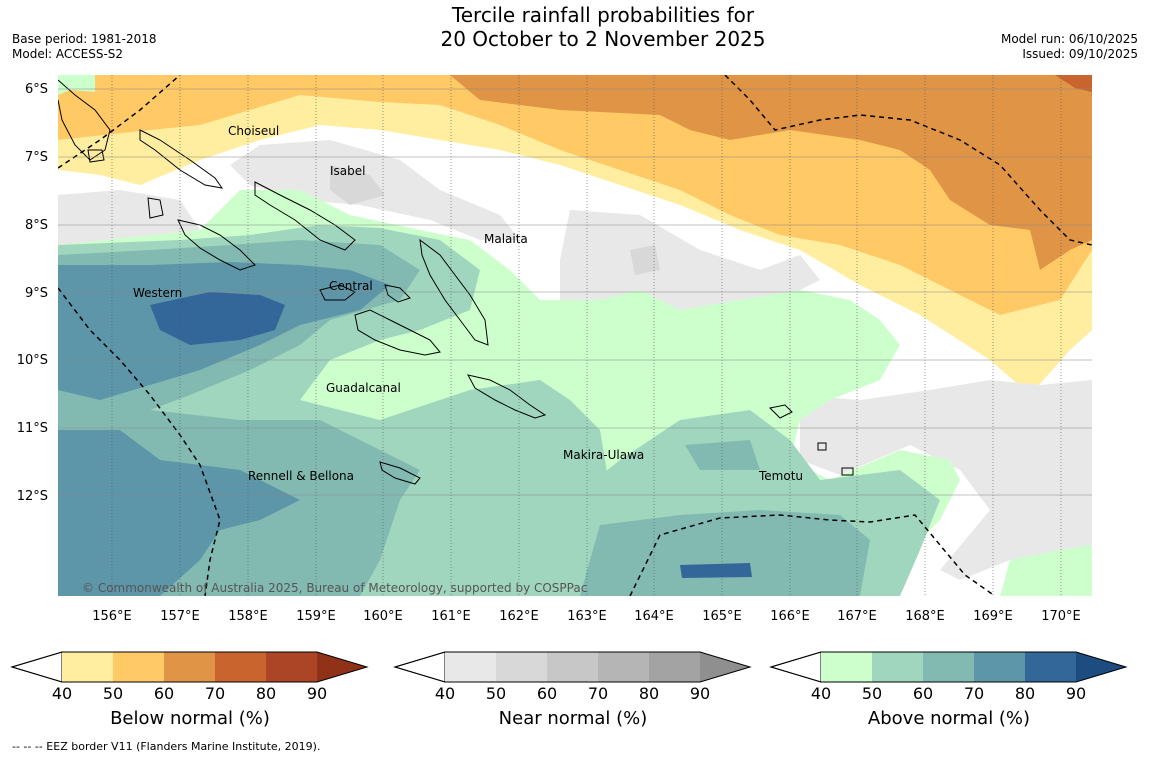  Describe the element at coordinates (925, 616) in the screenshot. I see `lon-label-168e: 168°E` at that location.